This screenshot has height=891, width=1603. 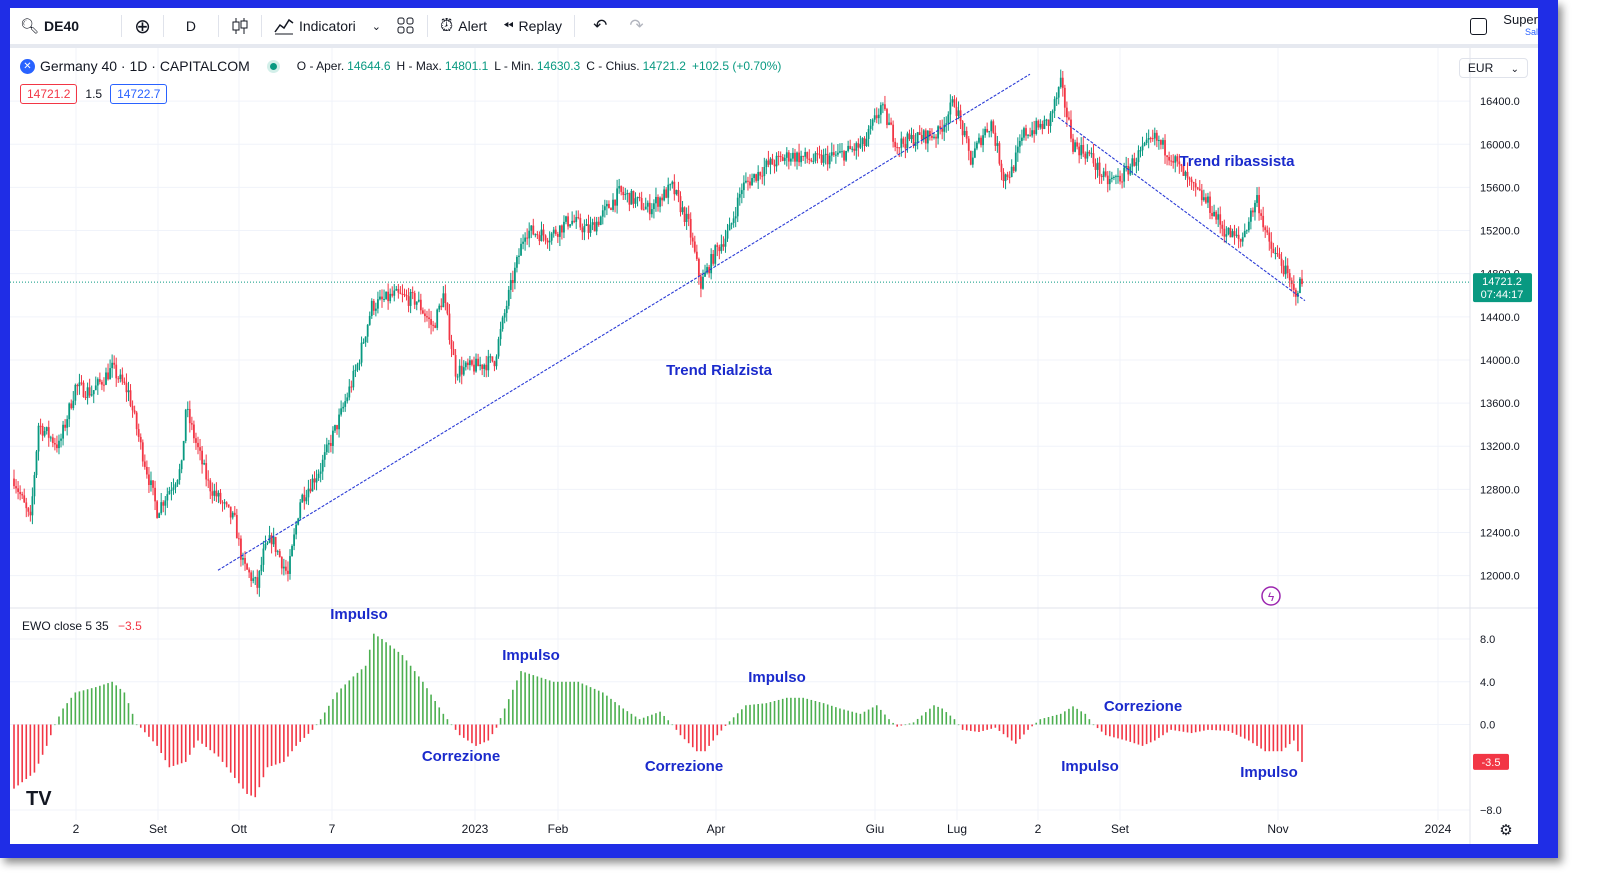 What do you see at coordinates (49, 94) in the screenshot?
I see `bid-button: 14721.2` at bounding box center [49, 94].